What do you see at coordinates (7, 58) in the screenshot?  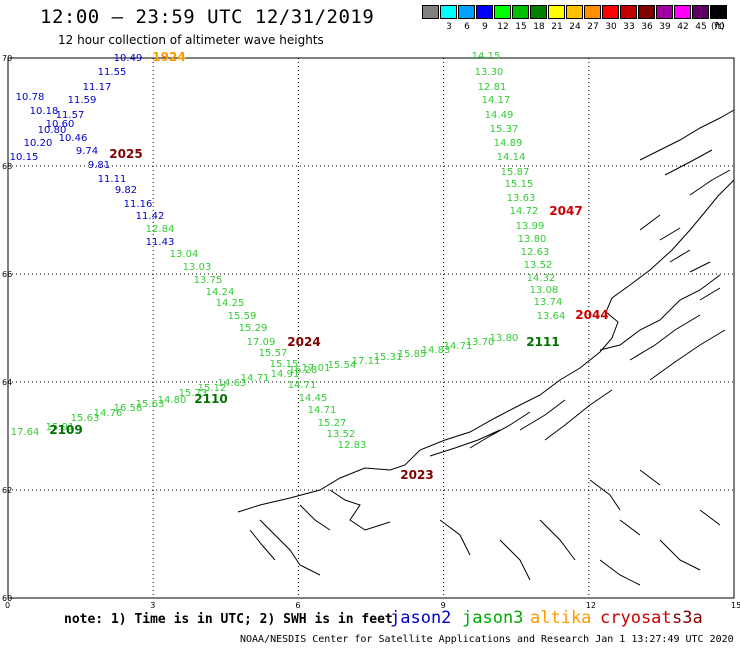 I see `lat-tick-label: 70` at bounding box center [7, 58].